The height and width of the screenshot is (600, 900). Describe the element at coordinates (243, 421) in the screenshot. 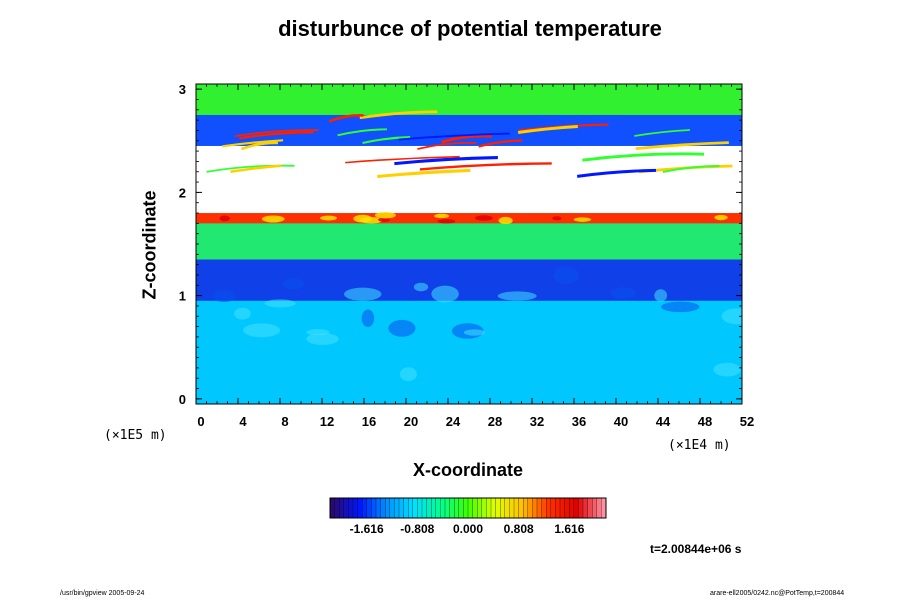

I see `x-tick-label: 4` at that location.